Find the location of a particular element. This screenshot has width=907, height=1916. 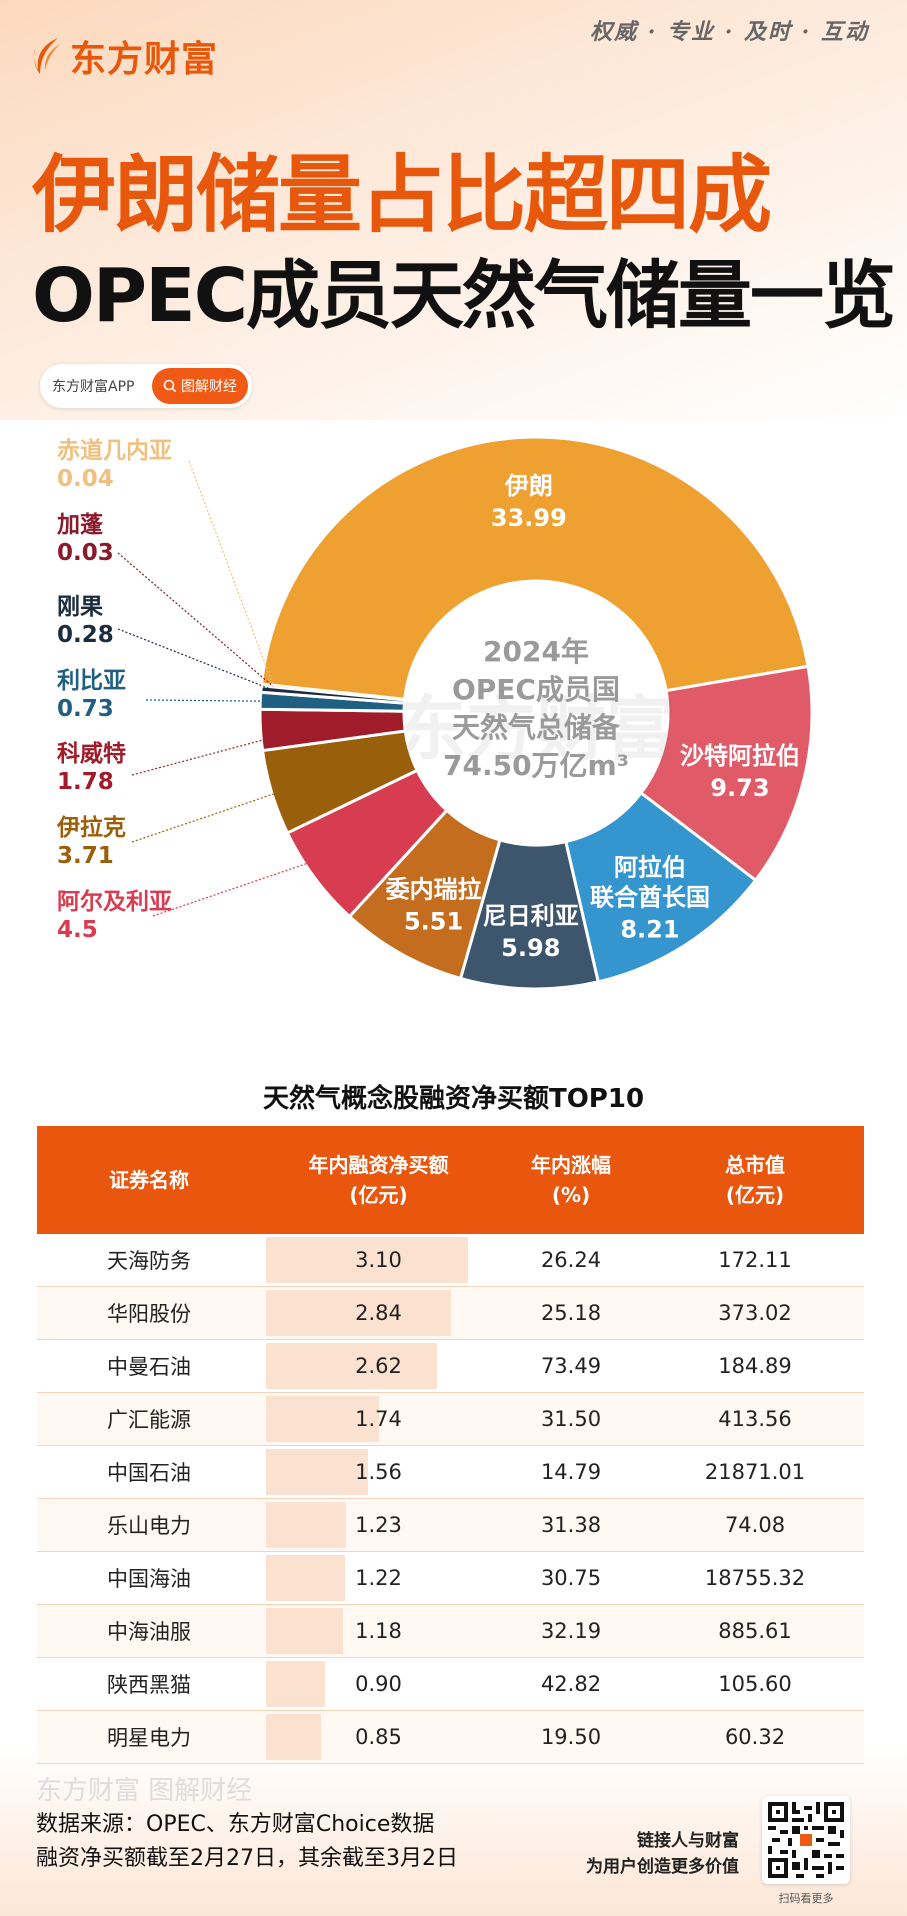

slice-label: 伊朗 is located at coordinates (528, 486).